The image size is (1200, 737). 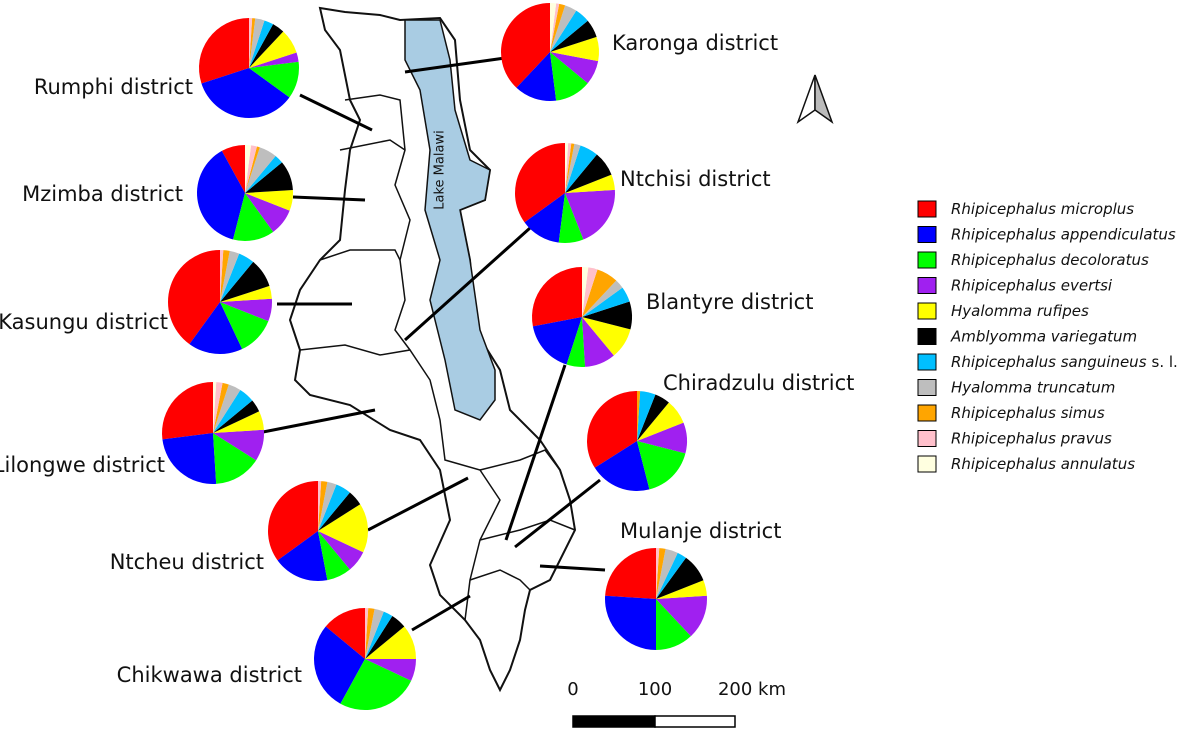 What do you see at coordinates (1043, 464) in the screenshot?
I see `legend-label: Rhipicephalus annulatus` at bounding box center [1043, 464].